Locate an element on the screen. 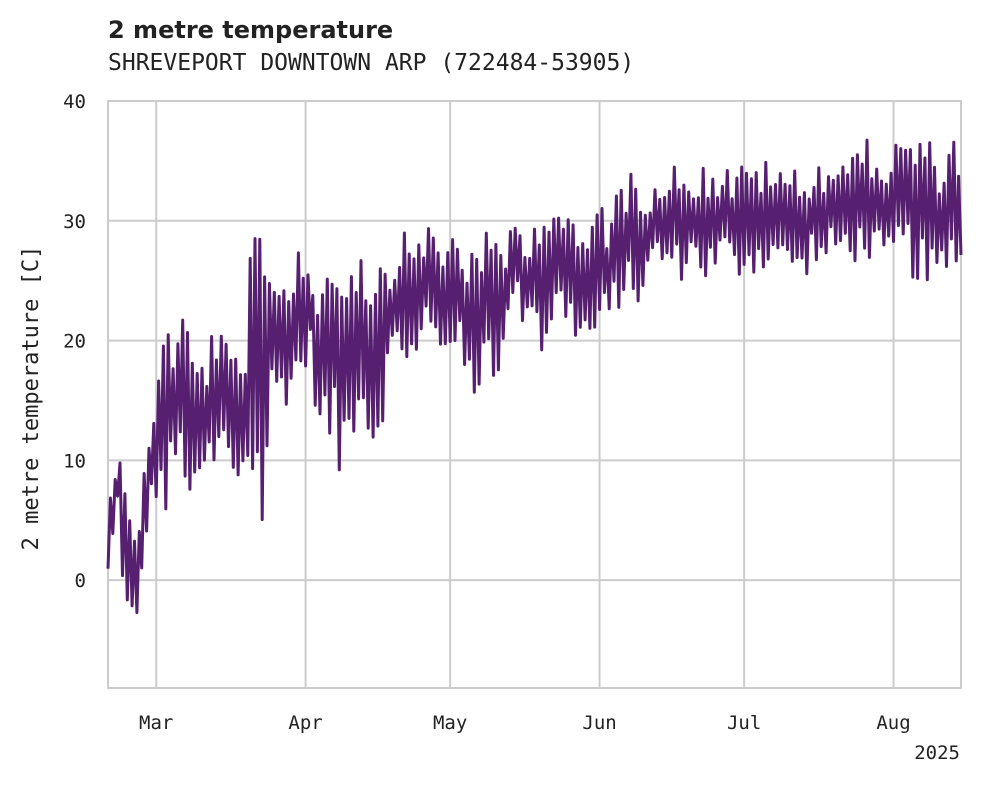 The width and height of the screenshot is (981, 785). y-tick-labels: 0 10 20 30 40 is located at coordinates (74, 341).